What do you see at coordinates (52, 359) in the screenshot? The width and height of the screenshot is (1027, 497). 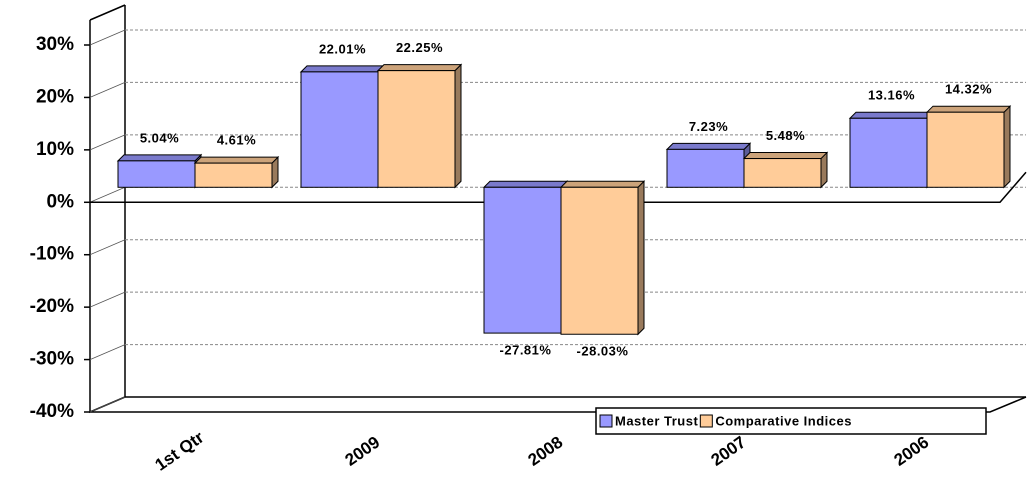 I see `y-tick-label: -30%` at bounding box center [52, 359].